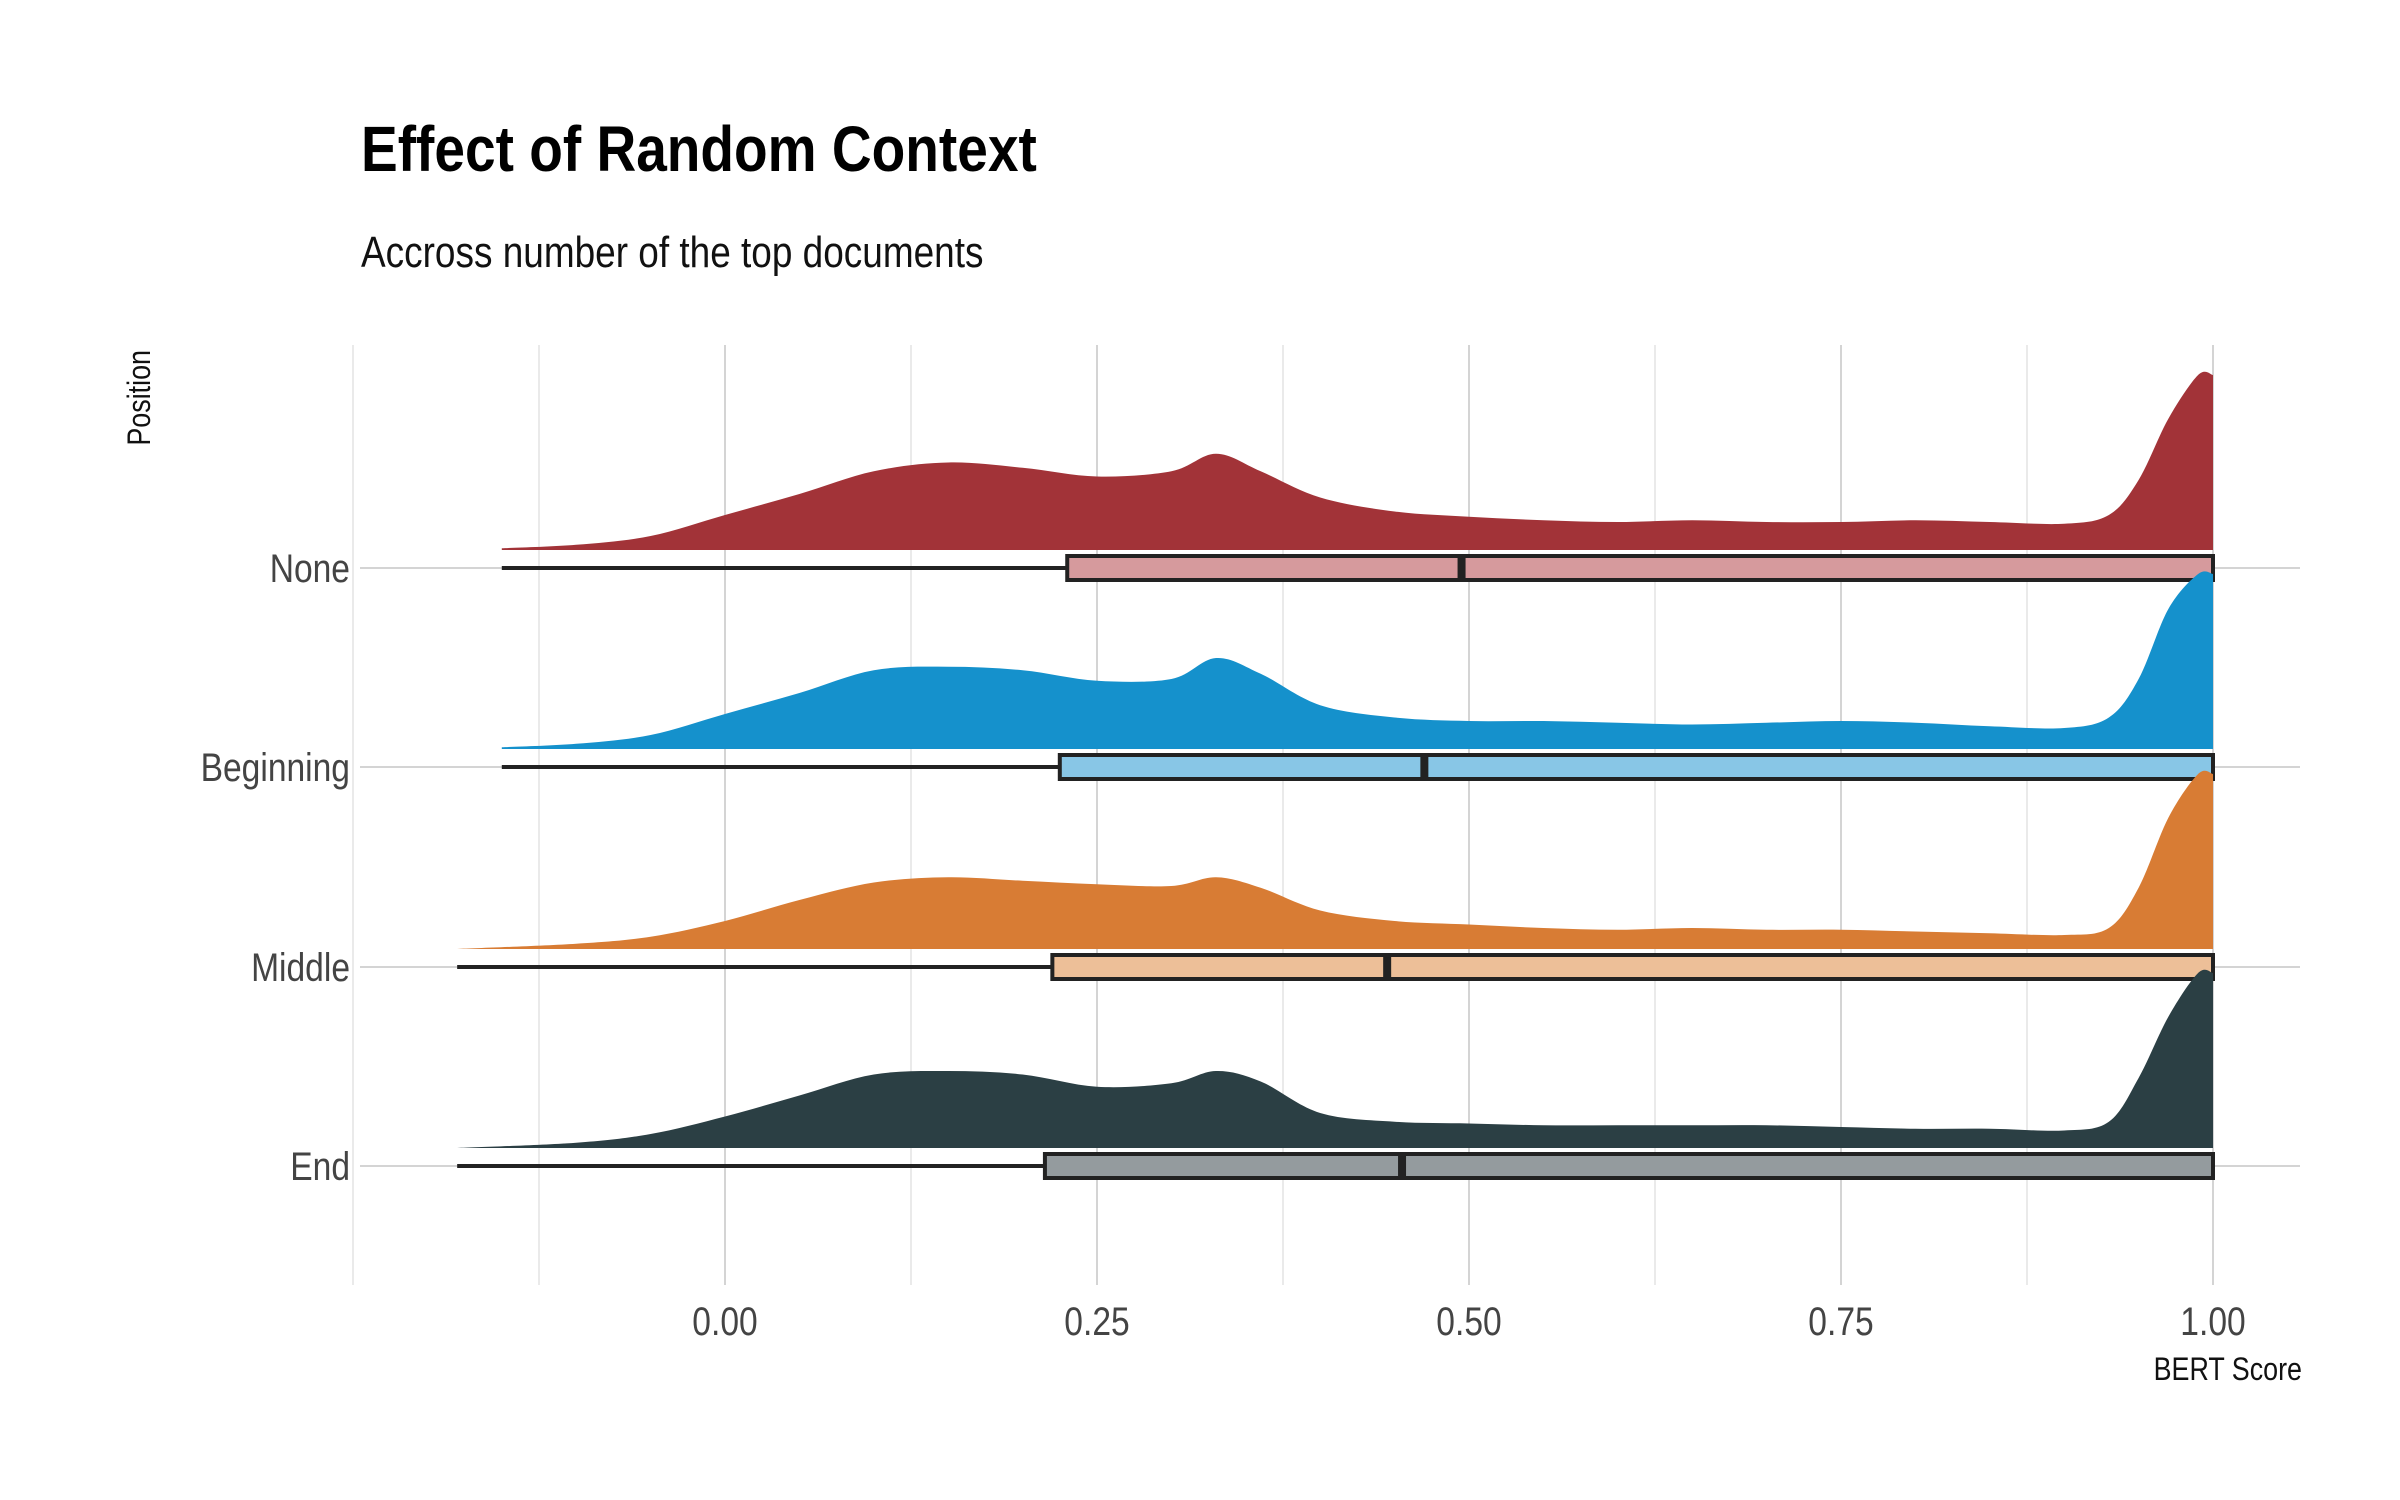  Describe the element at coordinates (320, 1166) in the screenshot. I see `y-tick-label: End` at that location.